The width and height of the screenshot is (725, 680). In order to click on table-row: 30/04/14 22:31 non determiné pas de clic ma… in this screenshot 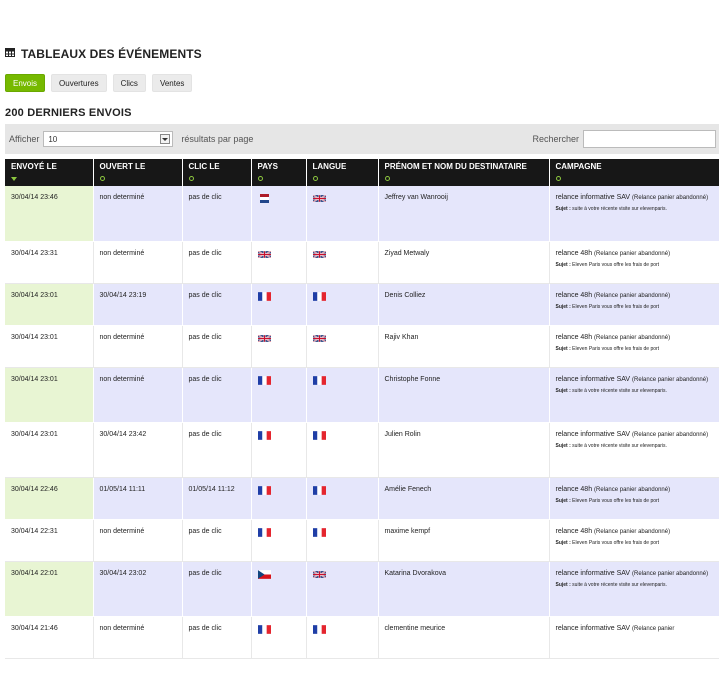, I will do `click(362, 540)`.